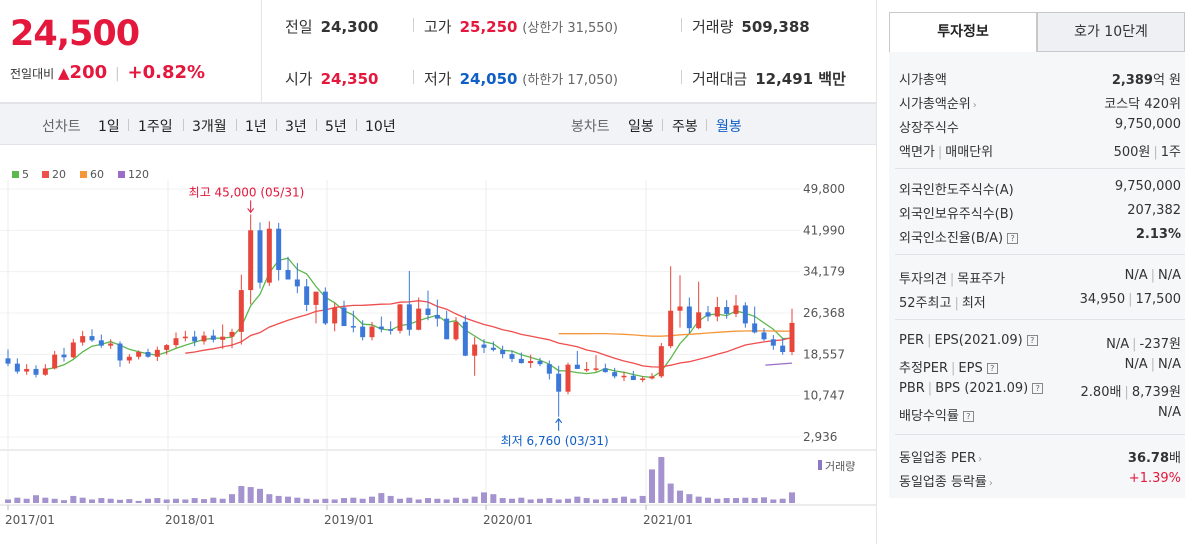 The width and height of the screenshot is (1192, 544). I want to click on candle-daily: 일봉, so click(641, 127).